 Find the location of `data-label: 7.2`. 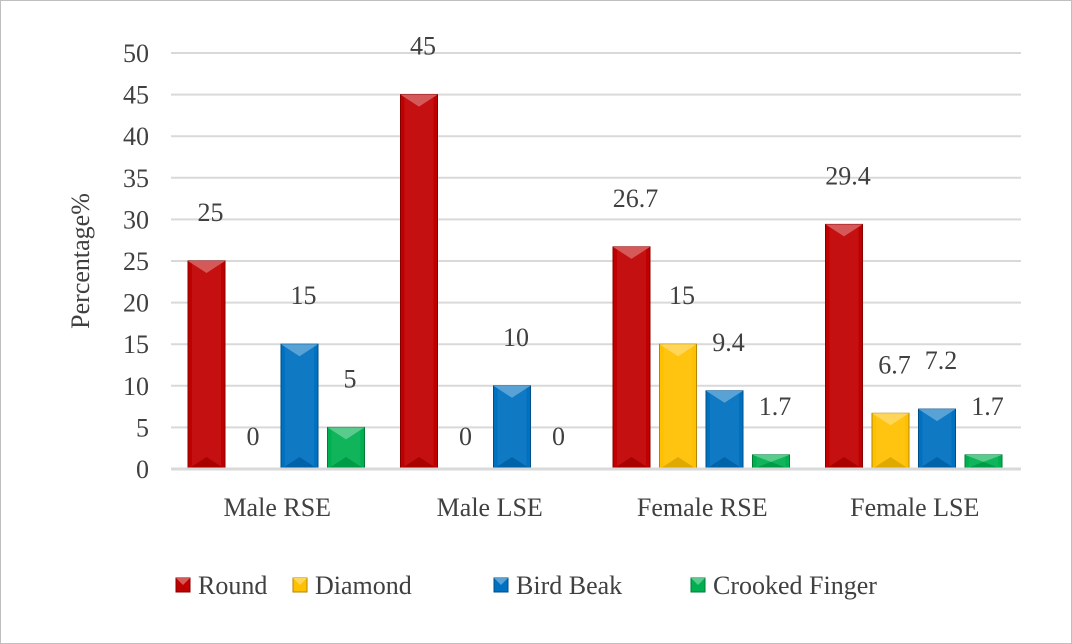

data-label: 7.2 is located at coordinates (941, 360).